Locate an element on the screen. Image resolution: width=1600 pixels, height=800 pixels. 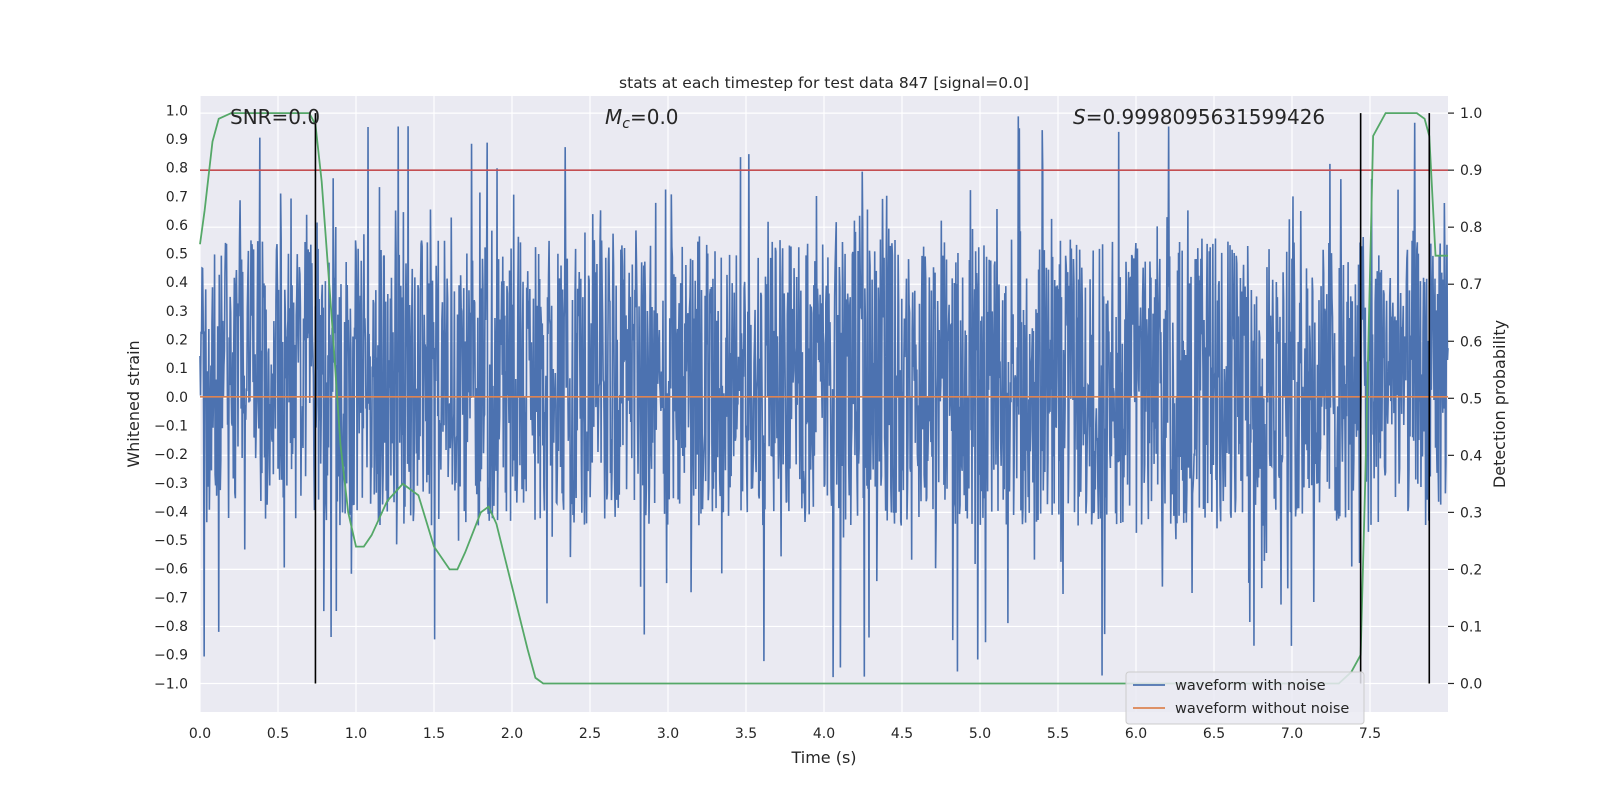
y-tick-label: 0.3 is located at coordinates (177, 312).